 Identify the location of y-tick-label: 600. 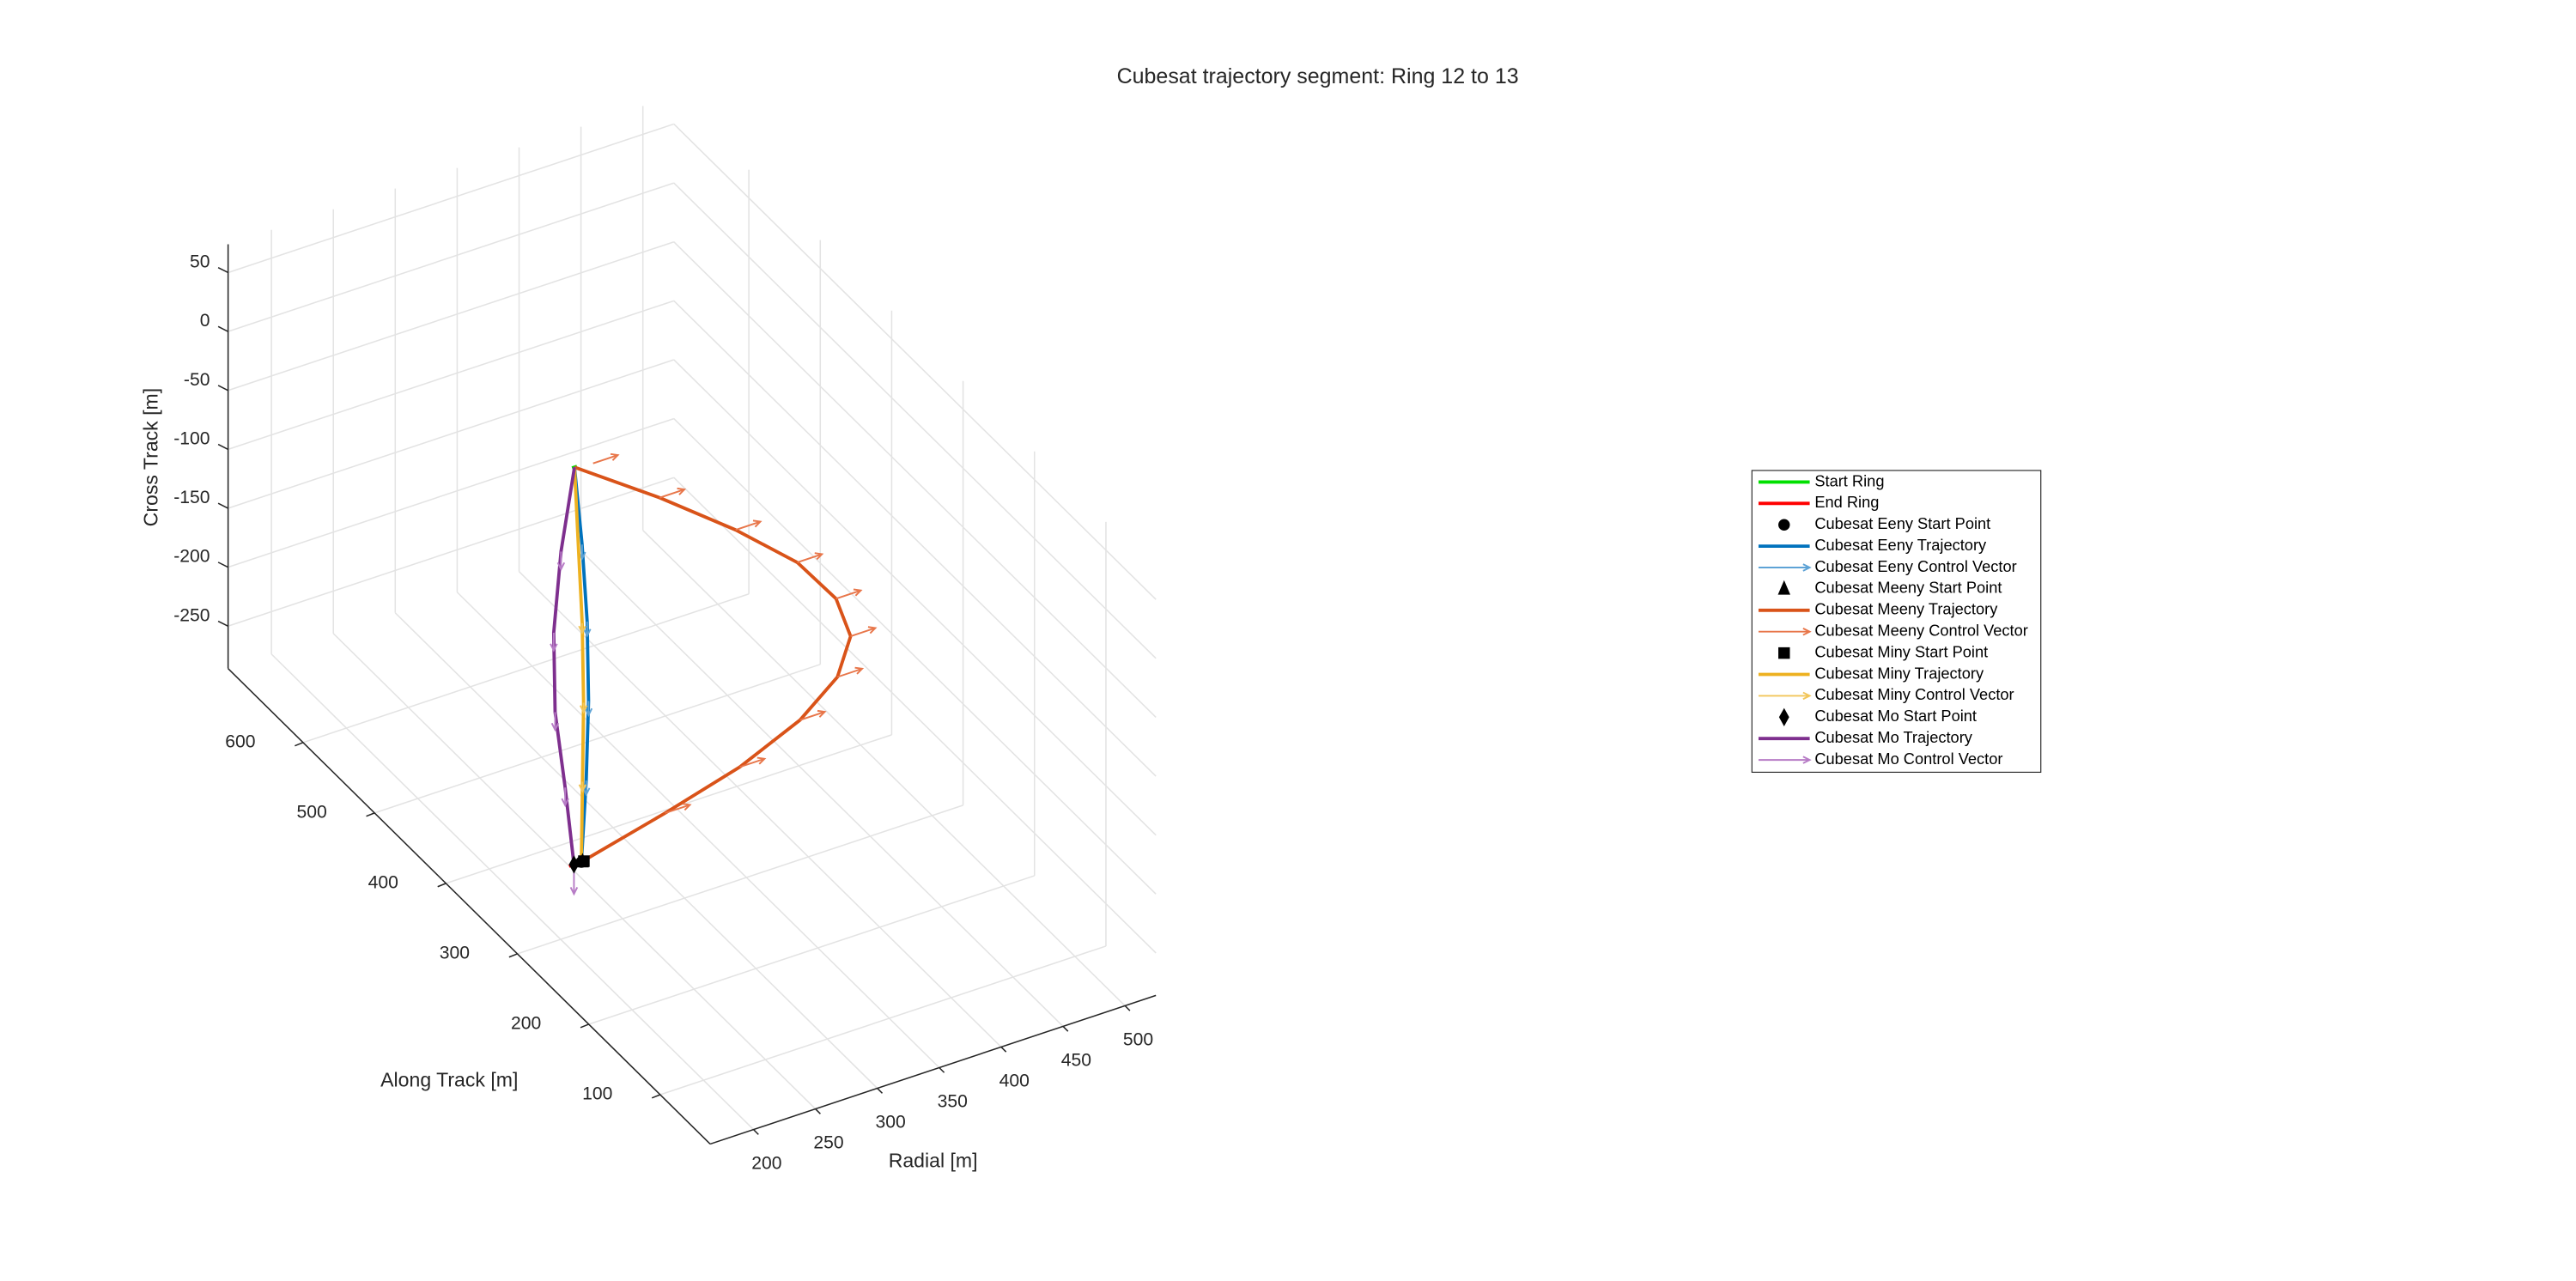
(240, 741).